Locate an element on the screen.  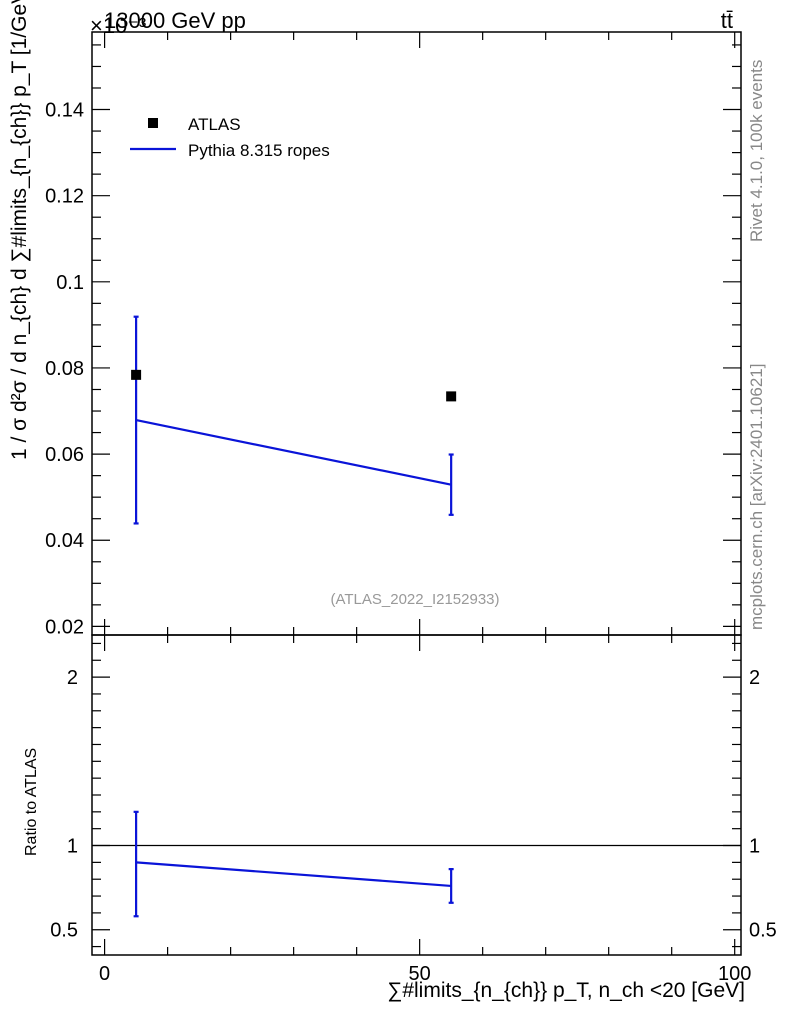
x-tick-label: 50 is located at coordinates (420, 974).